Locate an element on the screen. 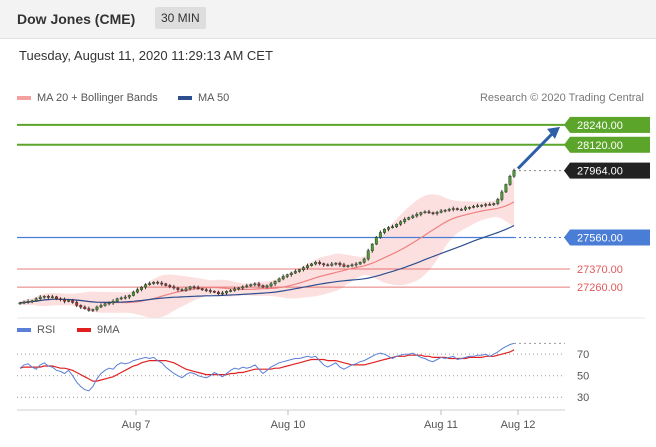  rsi-tick-label: 30 is located at coordinates (583, 398).